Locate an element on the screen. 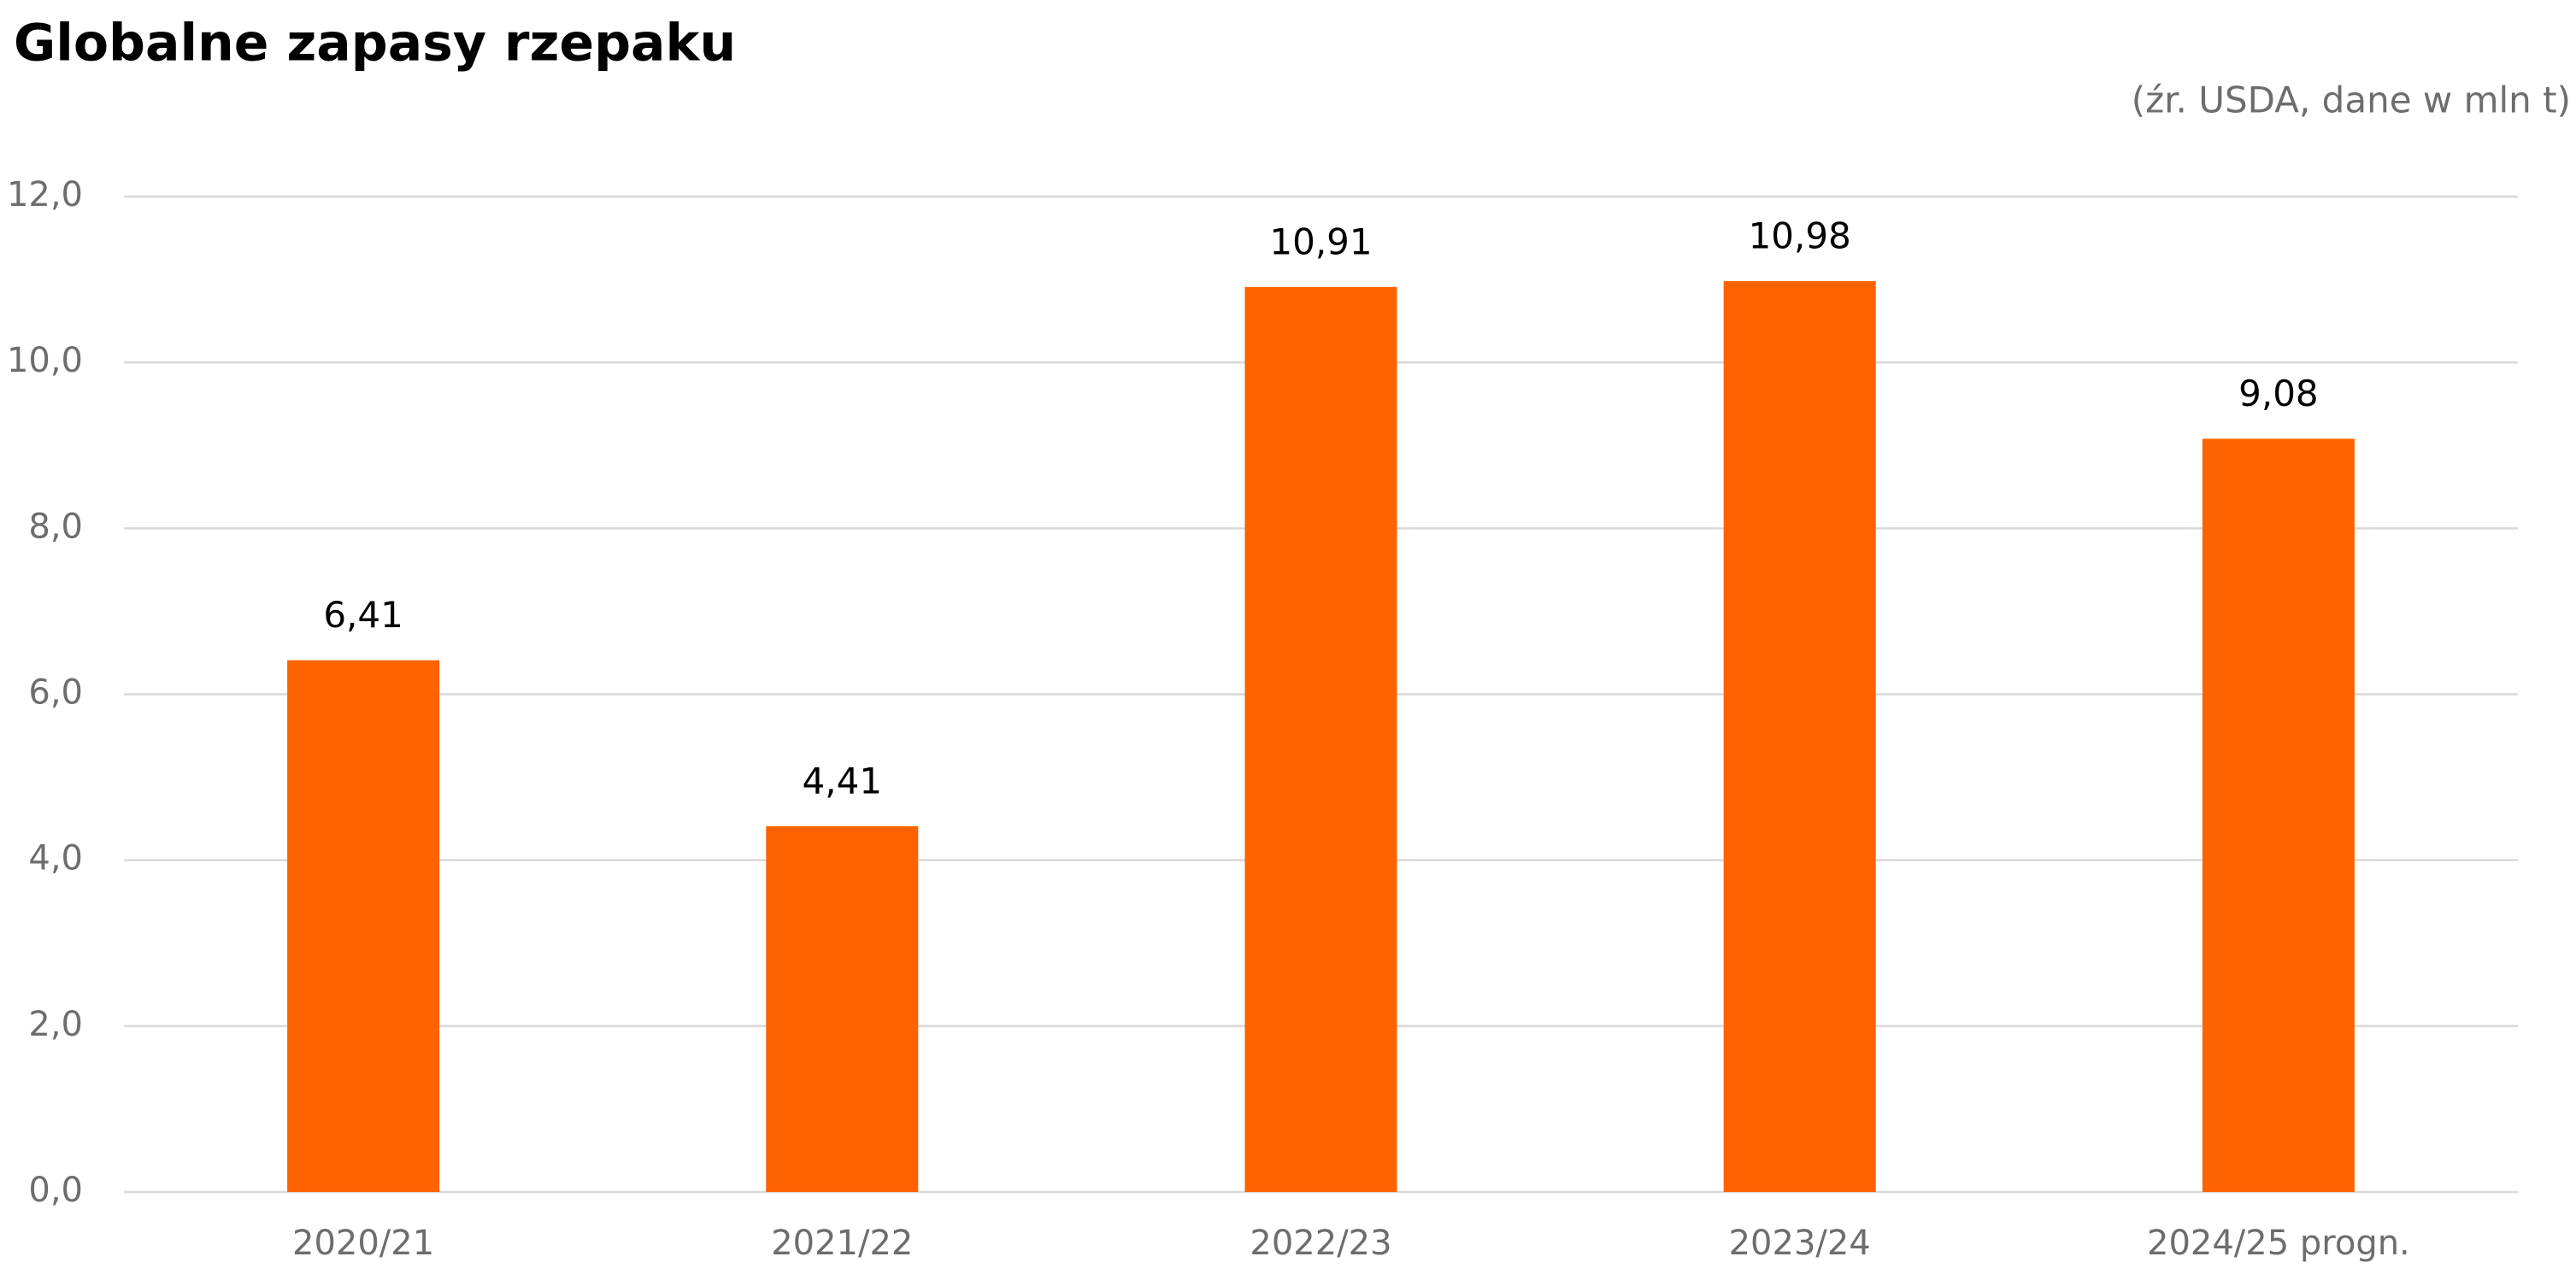 The height and width of the screenshot is (1286, 2576). chart-title: Globalne zapasy rzepaku is located at coordinates (375, 43).